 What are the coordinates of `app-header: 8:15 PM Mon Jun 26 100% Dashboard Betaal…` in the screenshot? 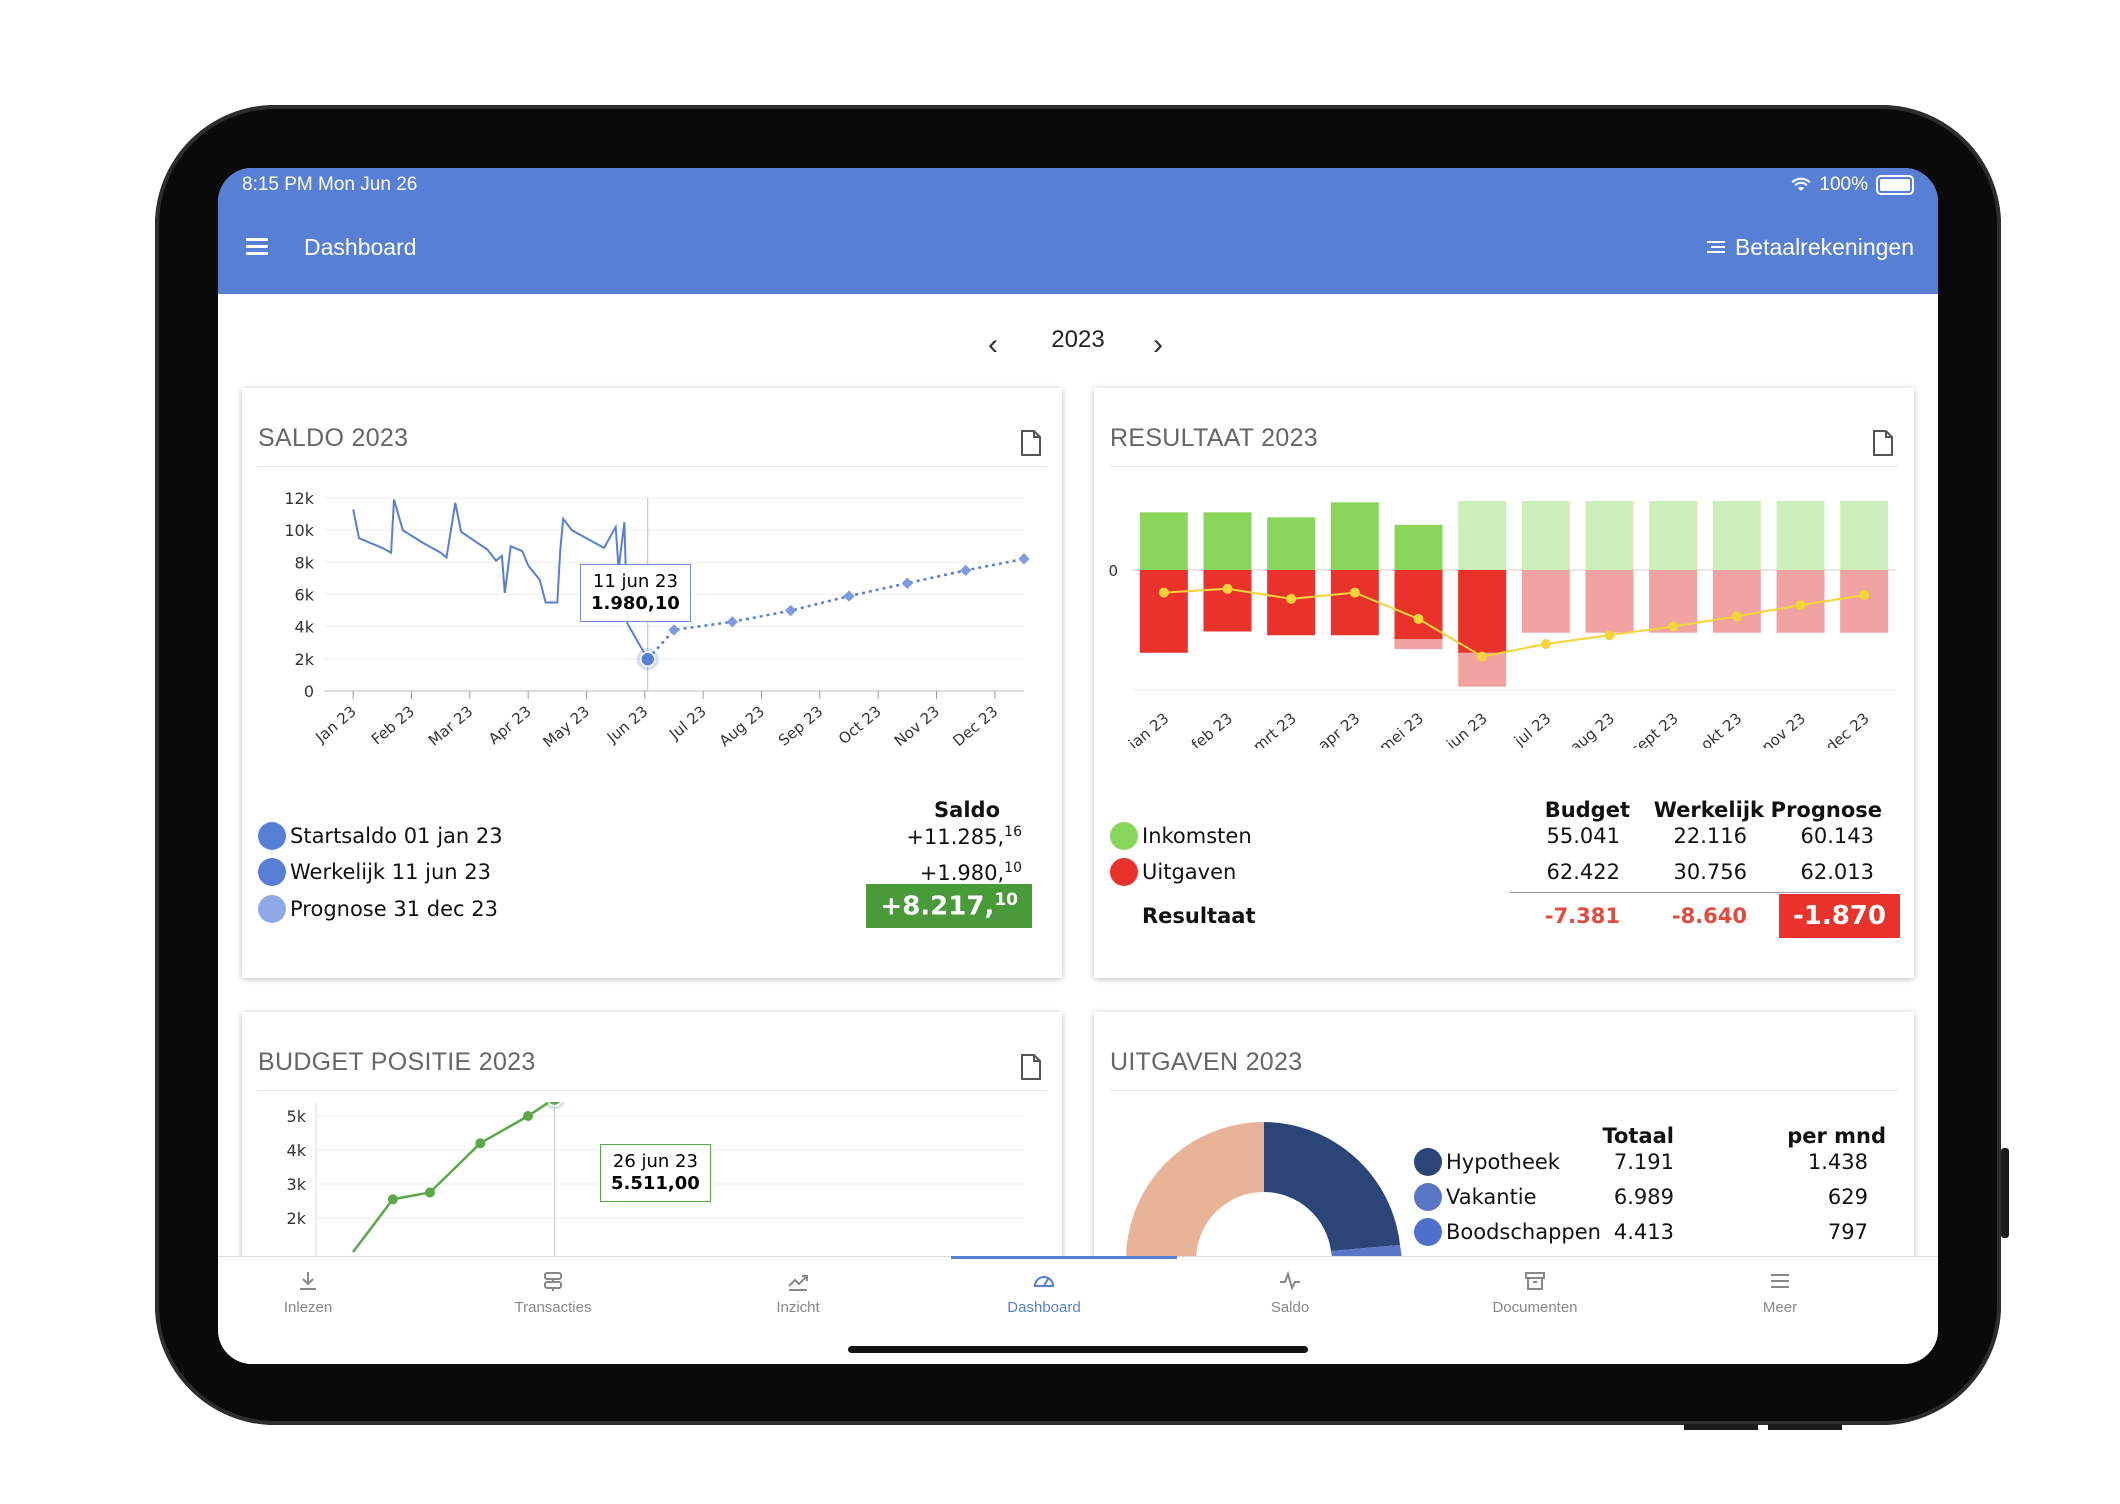 It's located at (1078, 231).